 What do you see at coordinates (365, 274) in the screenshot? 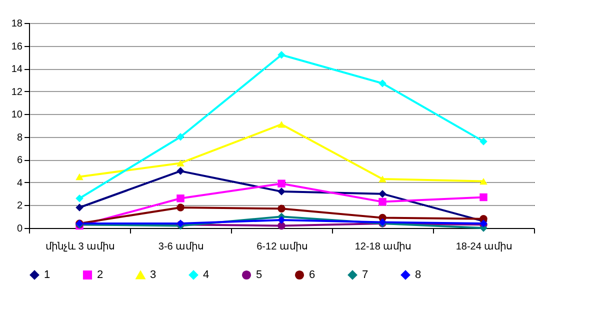
I see `legend-label: 7` at bounding box center [365, 274].